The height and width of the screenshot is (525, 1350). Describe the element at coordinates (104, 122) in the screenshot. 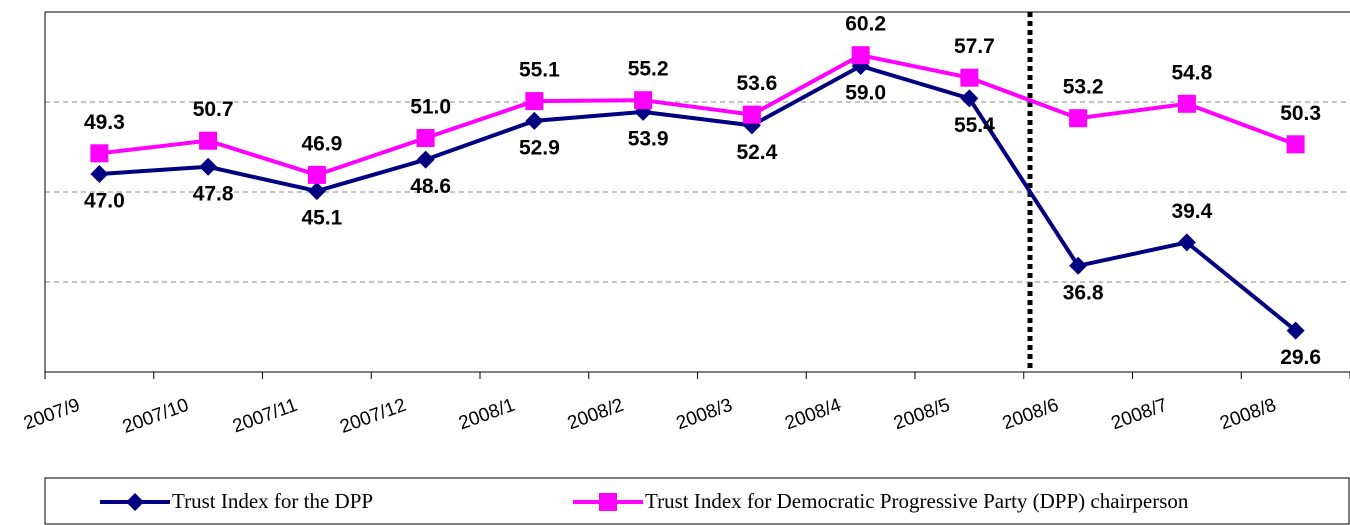

I see `data-label: 49.3` at that location.